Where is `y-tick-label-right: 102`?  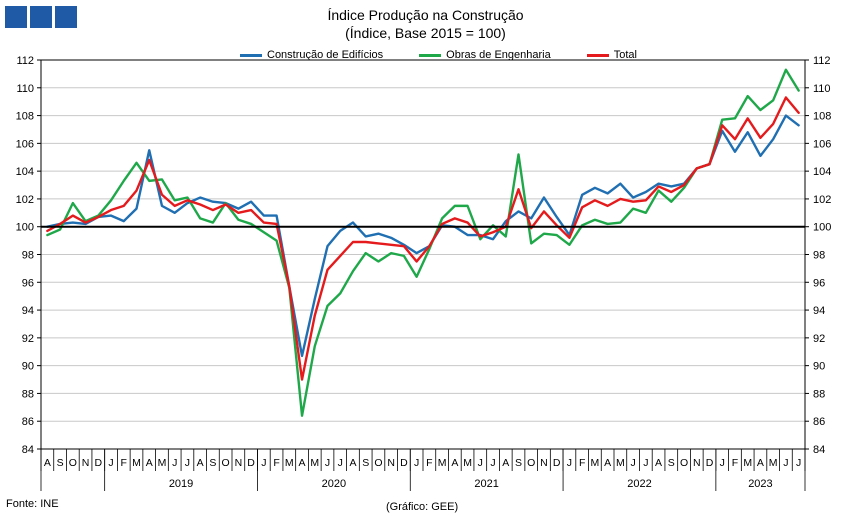
y-tick-label-right: 102 is located at coordinates (822, 200).